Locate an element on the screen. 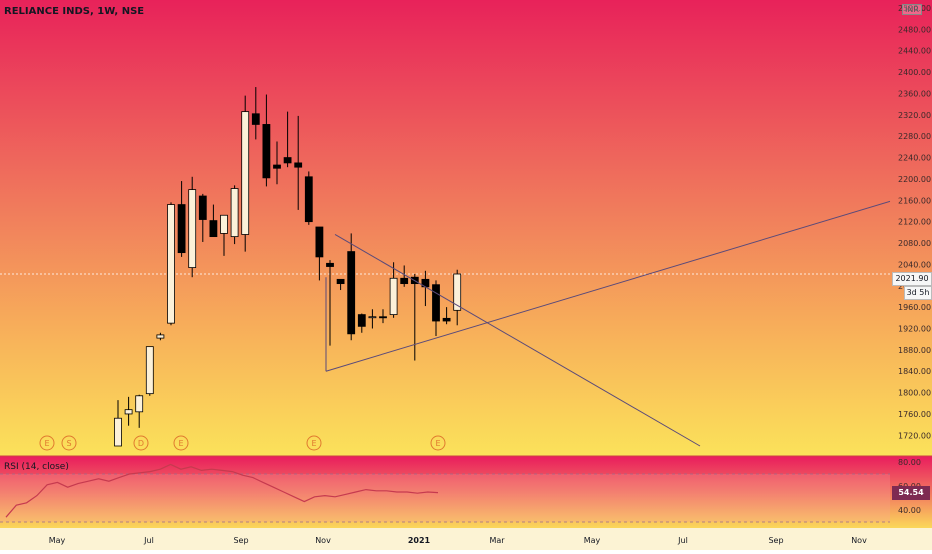 This screenshot has height=554, width=932. rsi-value-label: 54.54 is located at coordinates (911, 493).